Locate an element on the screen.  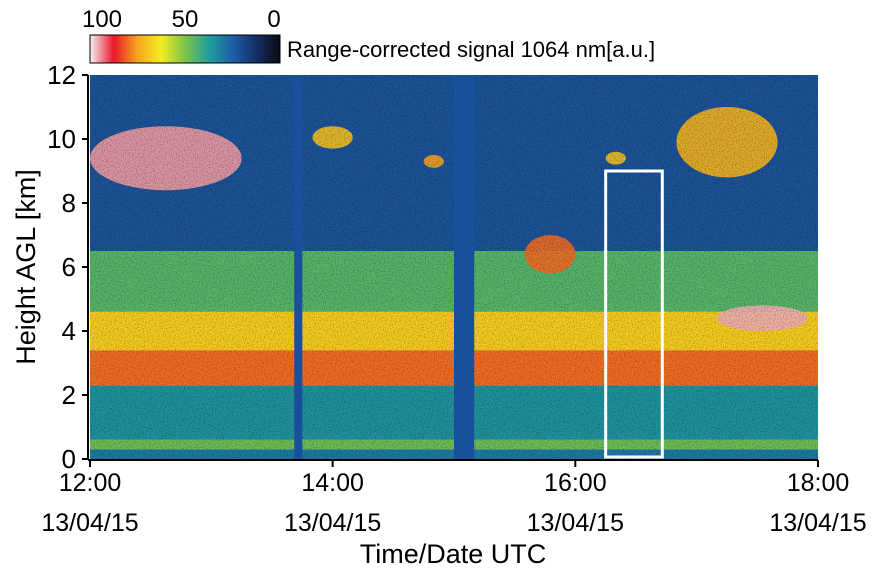
highlight-box is located at coordinates (634, 314).